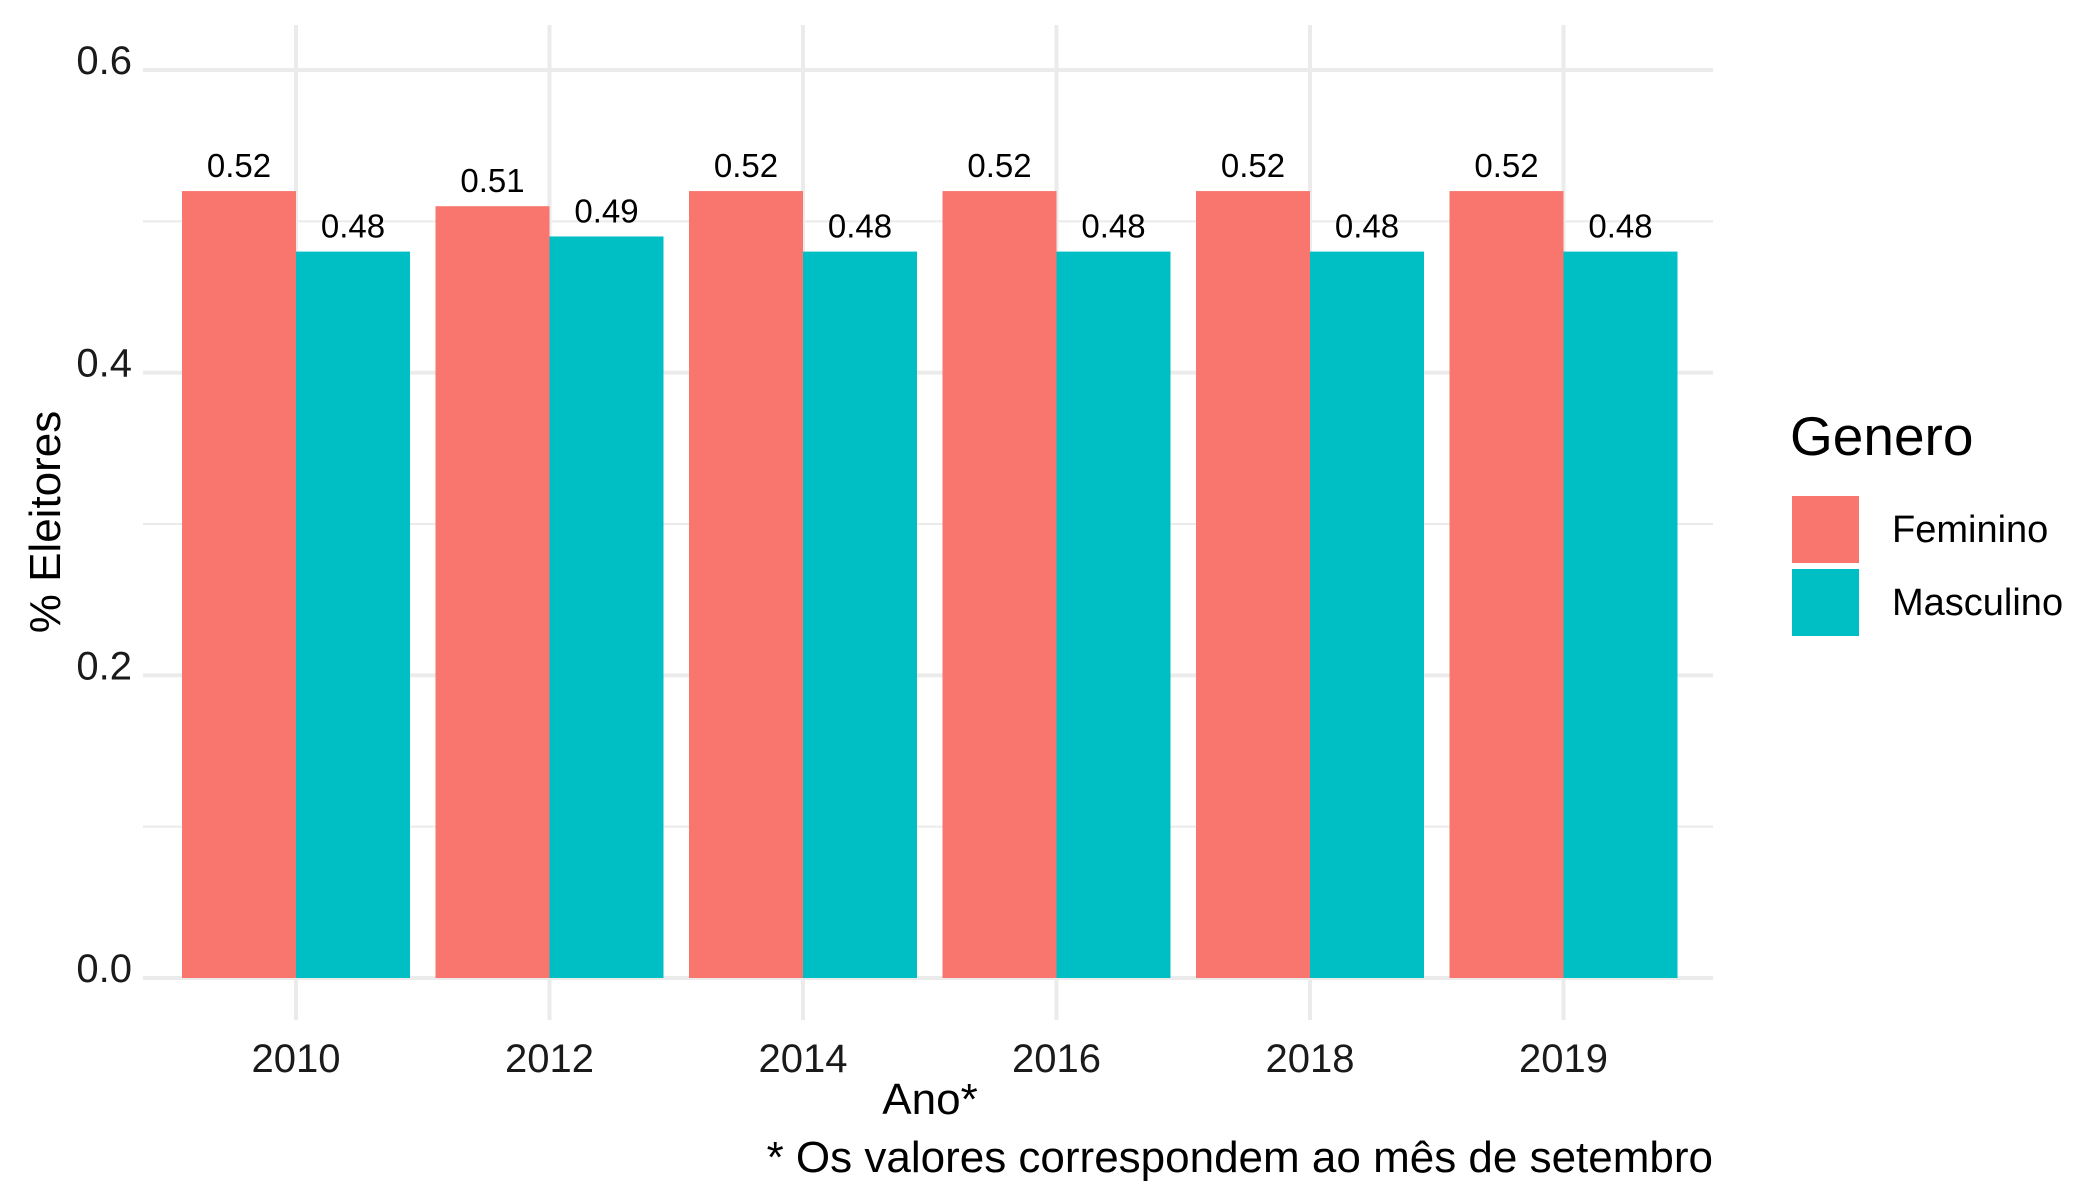 The image size is (2100, 1200). I want to click on y-tick-label: 0.0, so click(104, 969).